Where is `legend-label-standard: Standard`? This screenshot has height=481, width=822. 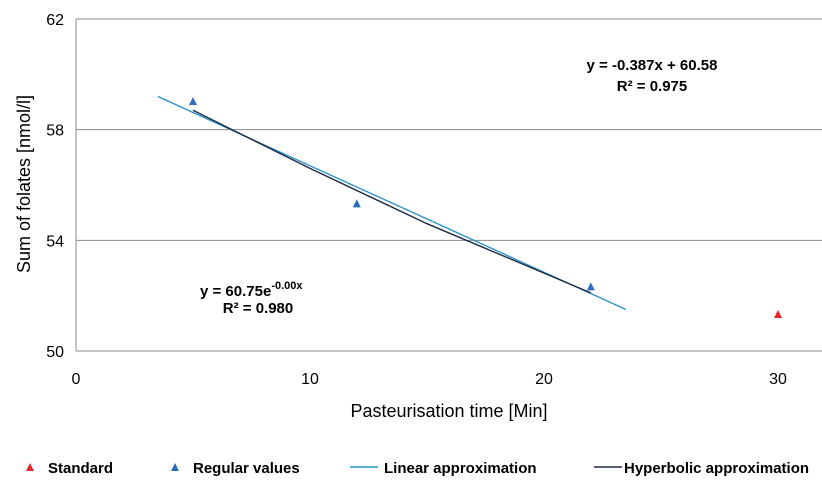 legend-label-standard: Standard is located at coordinates (80, 468).